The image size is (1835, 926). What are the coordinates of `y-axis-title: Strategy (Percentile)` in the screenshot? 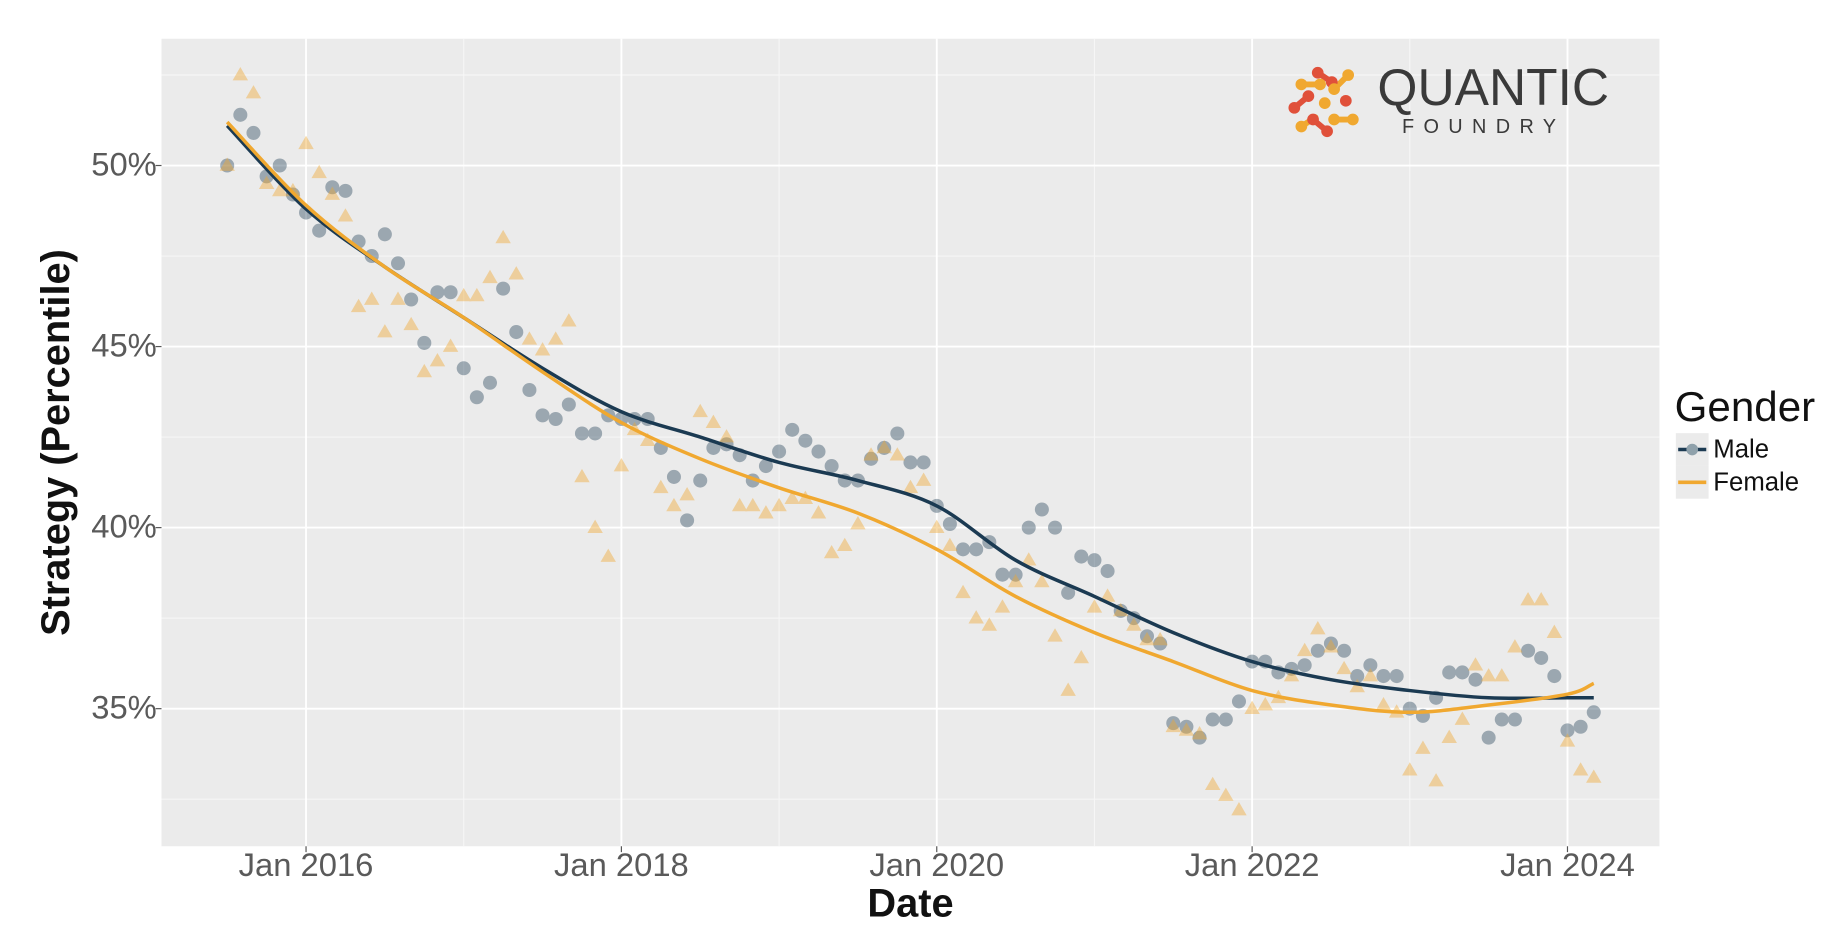 It's located at (56, 442).